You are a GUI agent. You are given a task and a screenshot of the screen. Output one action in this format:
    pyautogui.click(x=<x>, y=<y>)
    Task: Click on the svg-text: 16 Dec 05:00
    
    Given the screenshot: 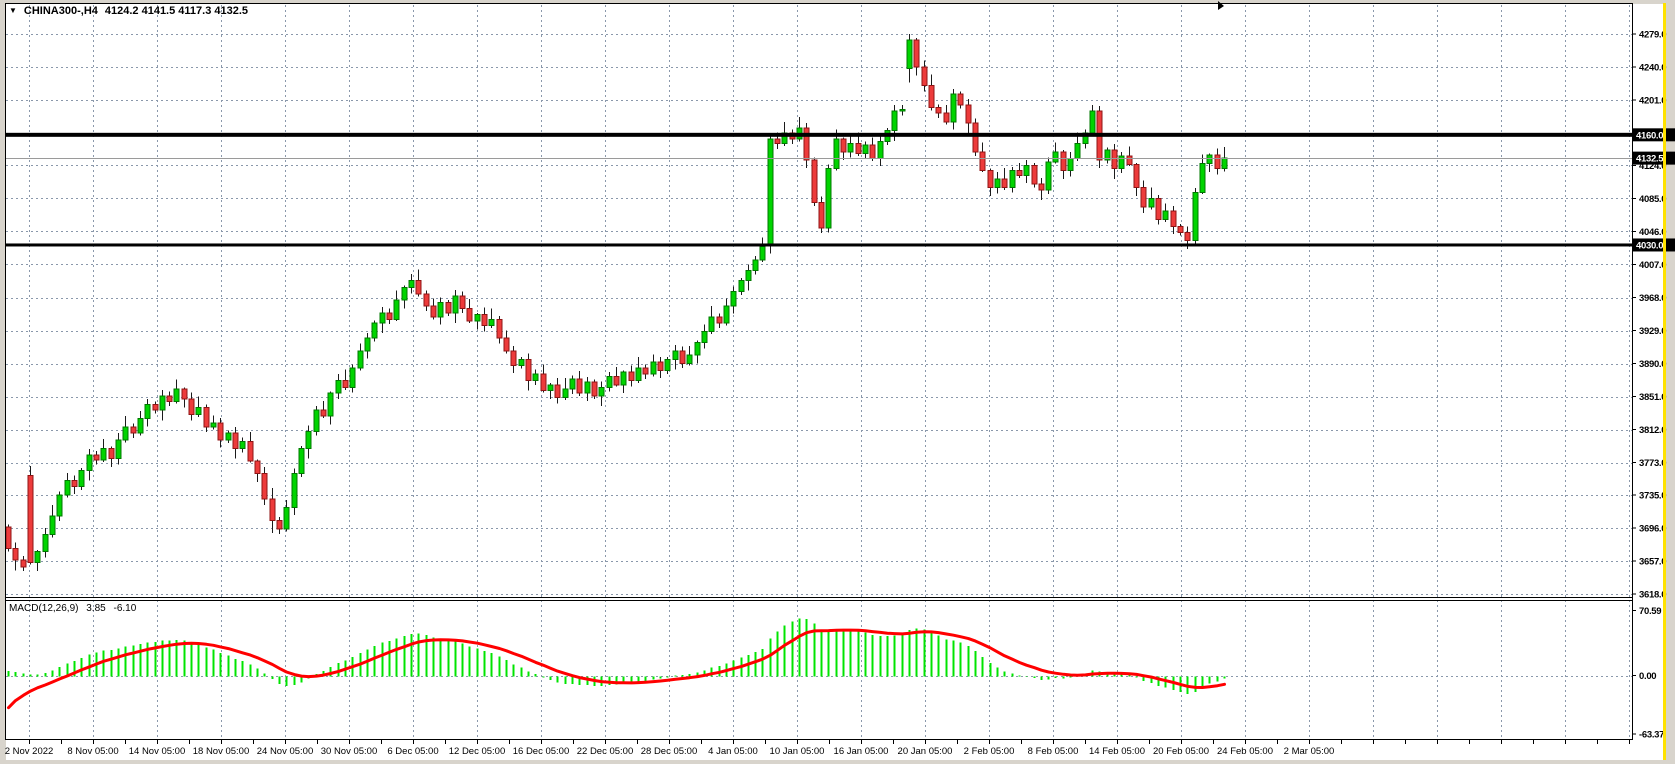 What is the action you would take?
    pyautogui.click(x=541, y=751)
    